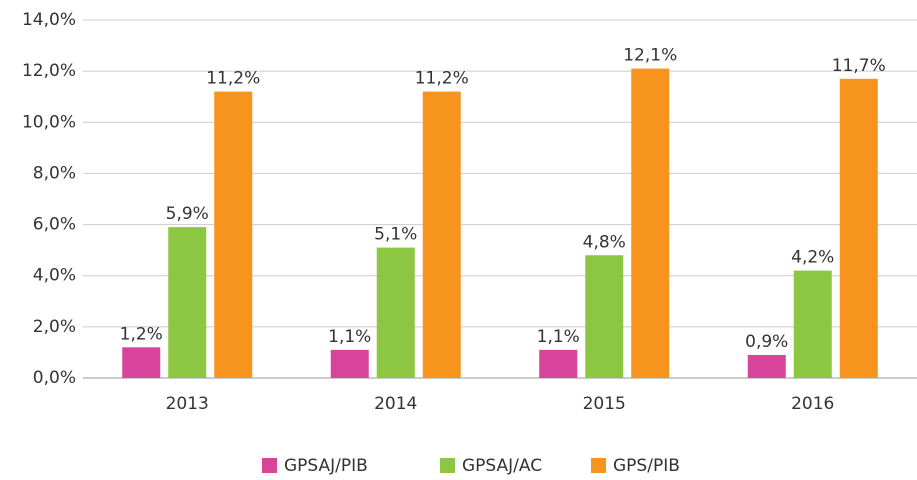 The width and height of the screenshot is (917, 480). What do you see at coordinates (54, 378) in the screenshot?
I see `y-tick-label: 0,0%` at bounding box center [54, 378].